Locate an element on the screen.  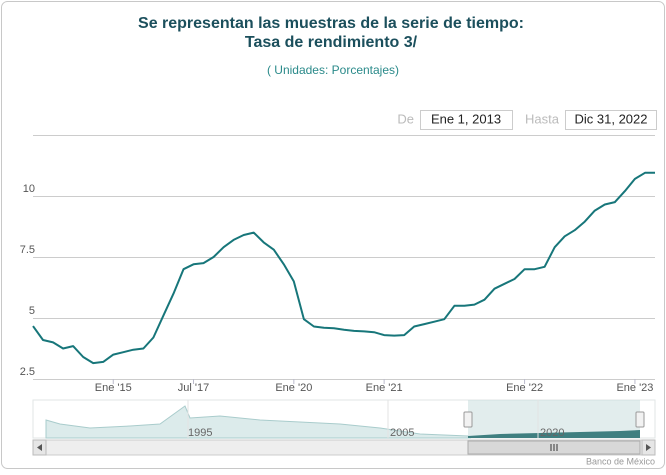
navigator-label: 2020 is located at coordinates (552, 433).